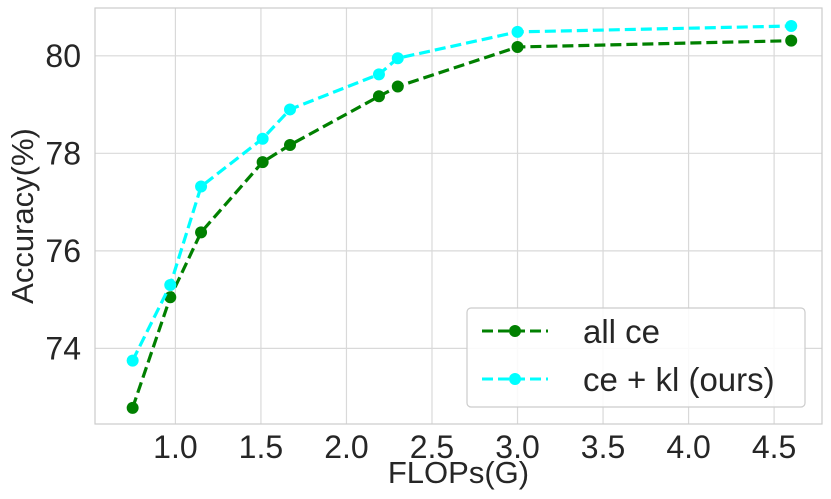  Describe the element at coordinates (63, 56) in the screenshot. I see `y-tick-label: 80` at that location.